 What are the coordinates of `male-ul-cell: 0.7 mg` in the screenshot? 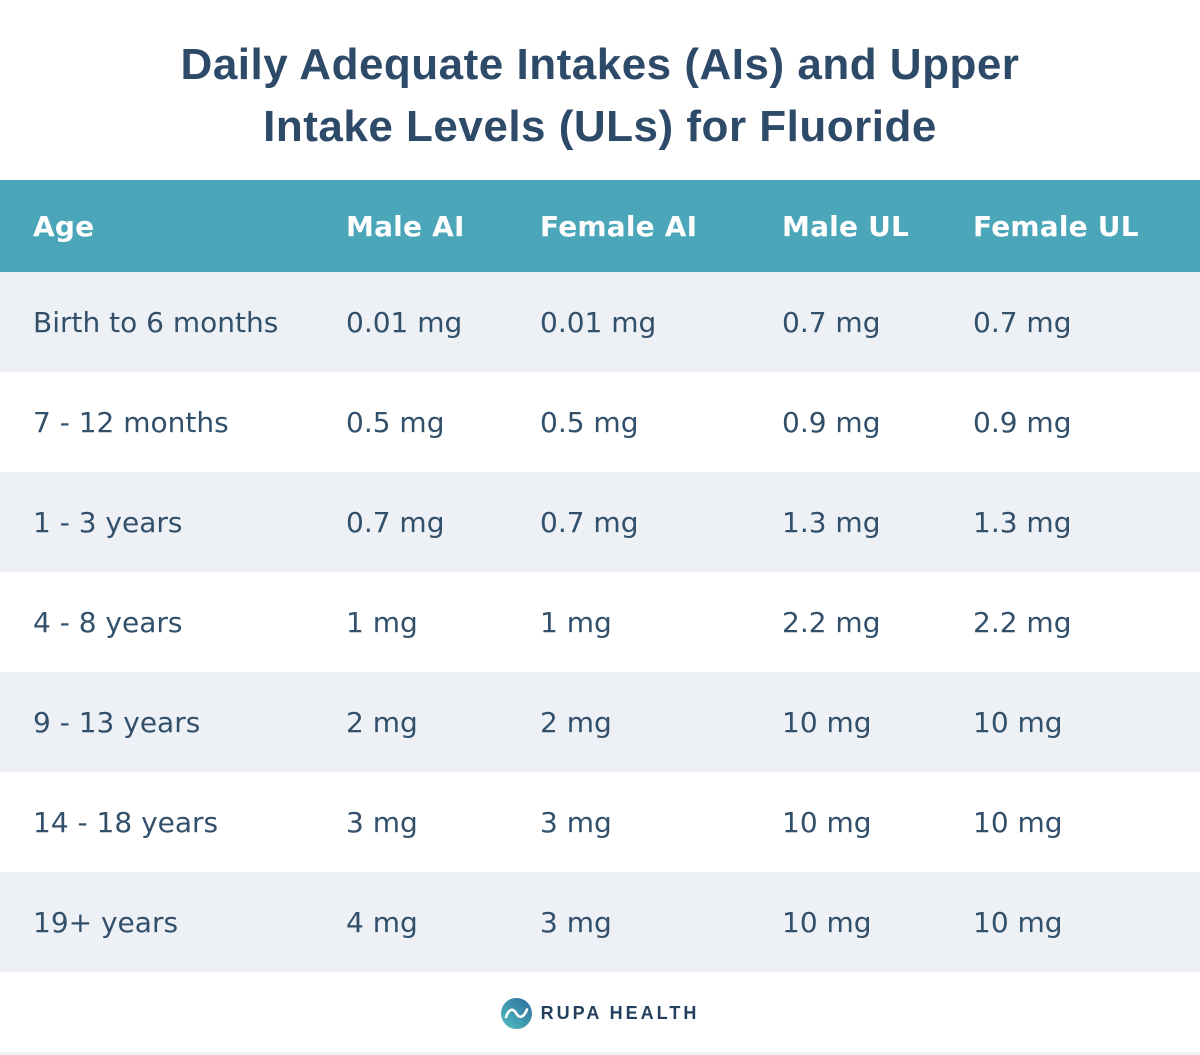 It's located at (844, 322).